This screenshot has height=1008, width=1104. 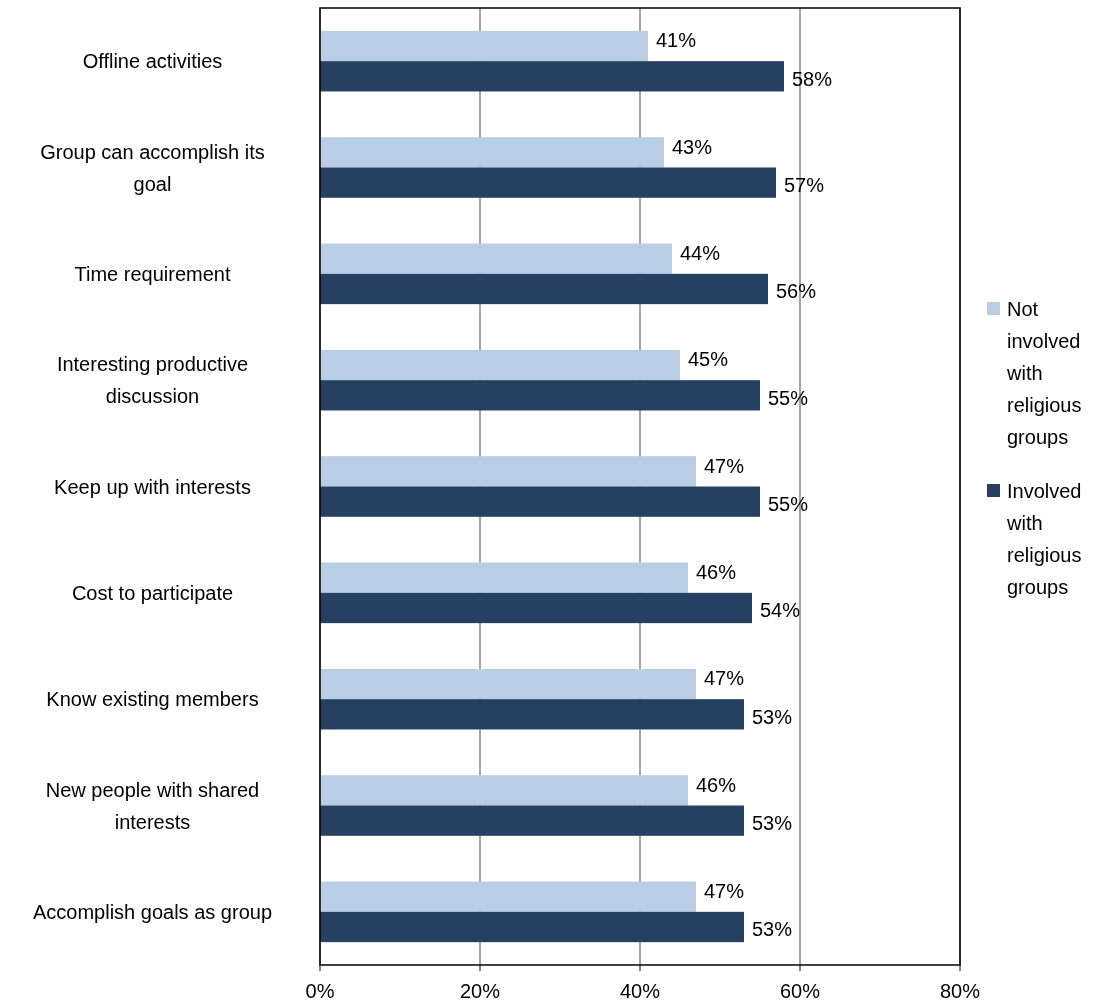 What do you see at coordinates (960, 991) in the screenshot?
I see `x-tick-label: 80%` at bounding box center [960, 991].